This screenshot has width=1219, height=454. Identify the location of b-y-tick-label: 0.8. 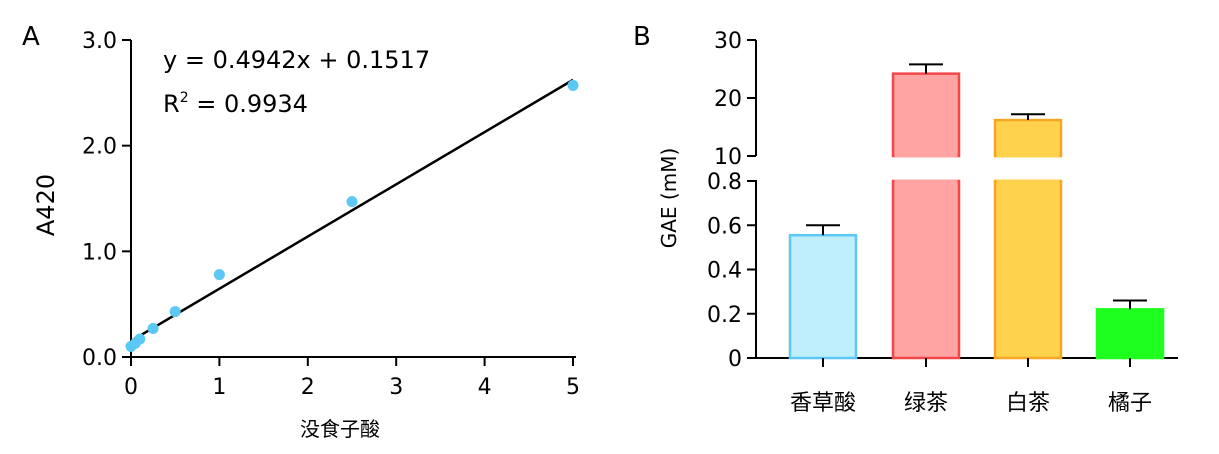
(724, 182).